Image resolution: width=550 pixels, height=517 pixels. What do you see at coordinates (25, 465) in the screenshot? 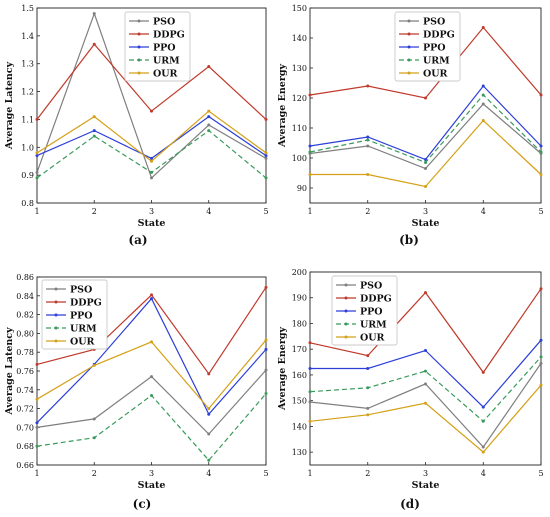
I see `y-tick-label: 0.66` at bounding box center [25, 465].